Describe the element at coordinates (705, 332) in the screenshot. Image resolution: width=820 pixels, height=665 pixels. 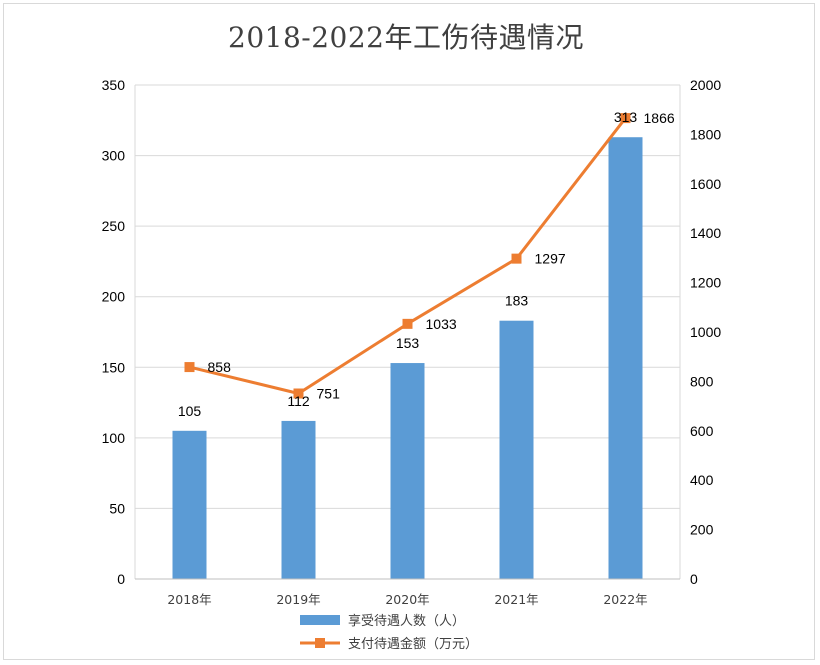
I see `y-right-tick-label: 1000` at that location.